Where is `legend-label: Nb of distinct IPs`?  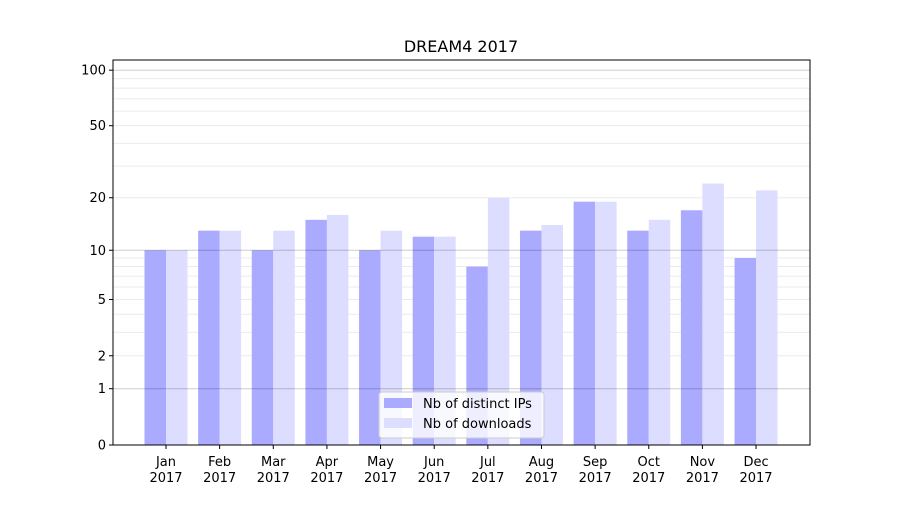
legend-label: Nb of distinct IPs is located at coordinates (477, 404).